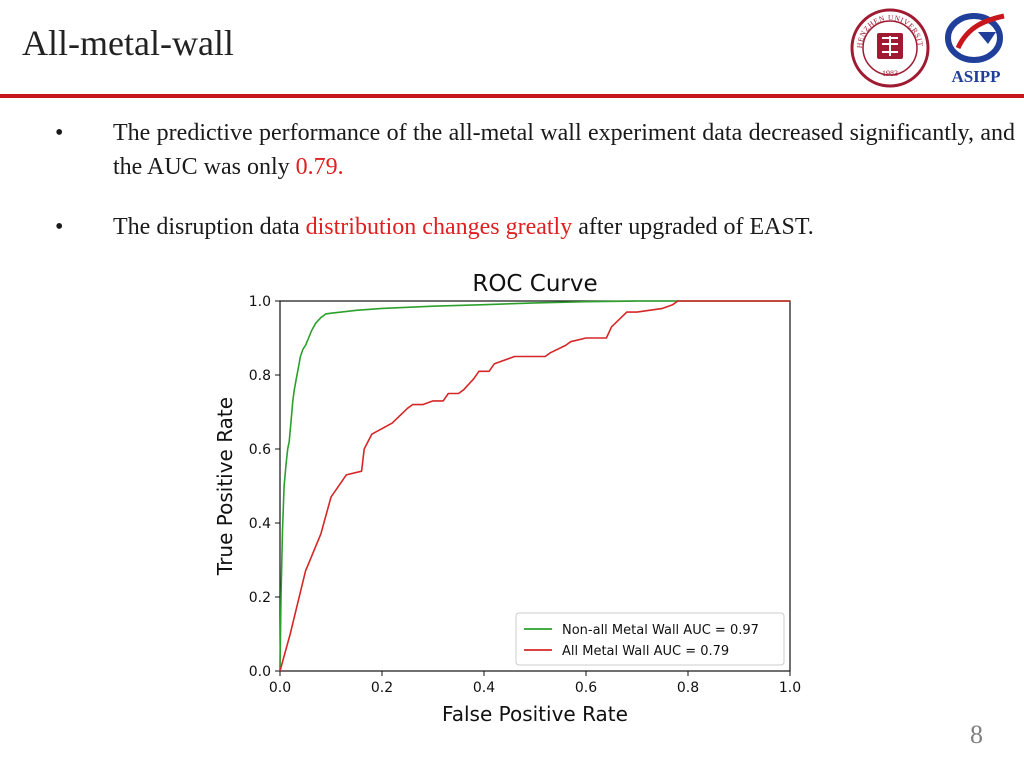  I want to click on x-tick-label: 1.0, so click(790, 688).